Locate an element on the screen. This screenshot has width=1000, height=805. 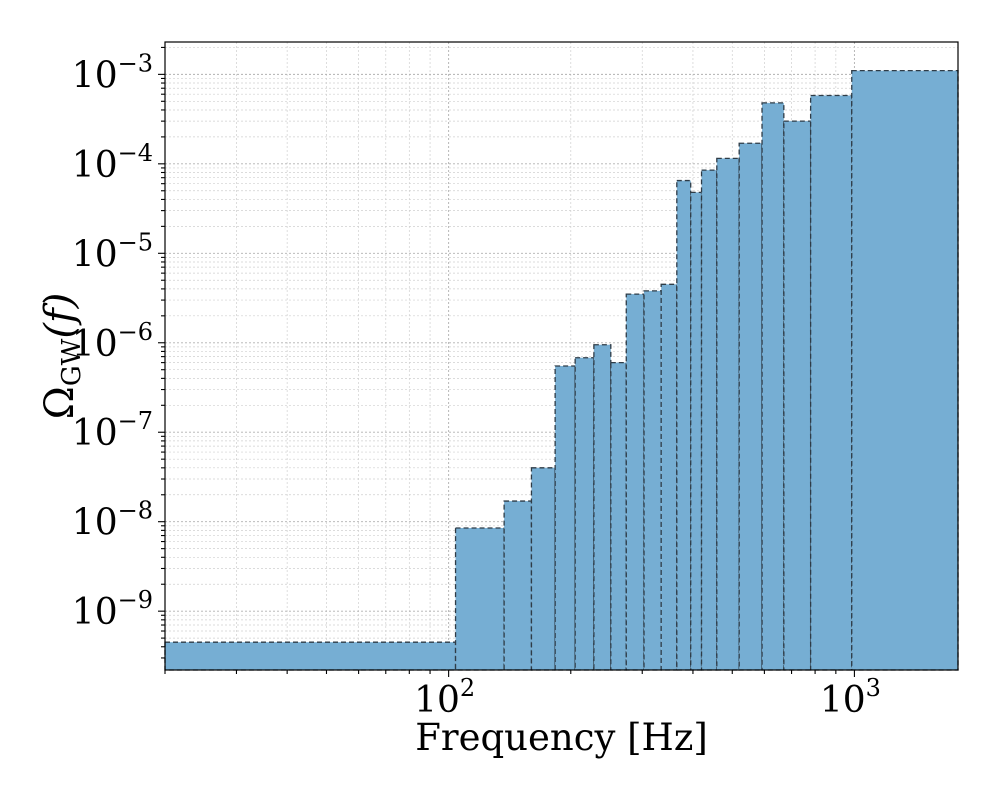
y-tick-label: 10⁻⁷ is located at coordinates (112, 430).